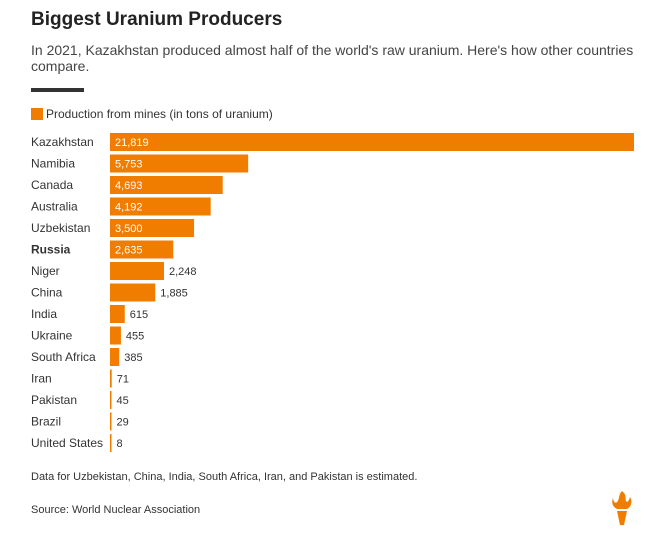 This screenshot has width=668, height=541. I want to click on category-label-south-africa: South Africa, so click(63, 357).